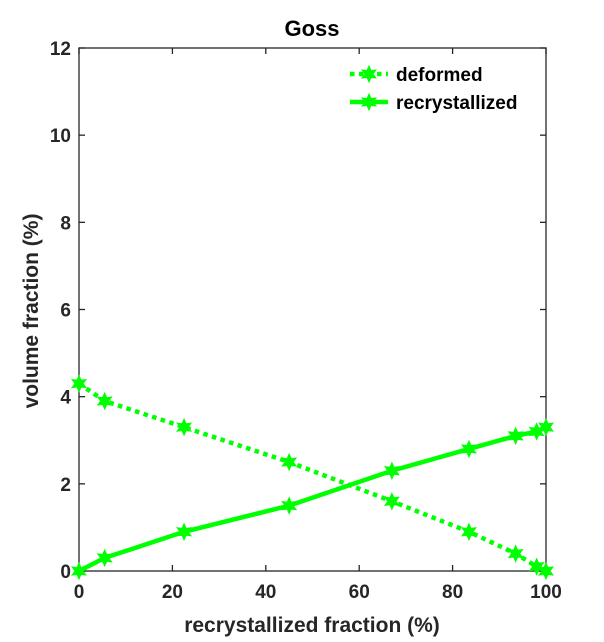 The image size is (604, 642). What do you see at coordinates (359, 592) in the screenshot?
I see `x-tick-label: 60` at bounding box center [359, 592].